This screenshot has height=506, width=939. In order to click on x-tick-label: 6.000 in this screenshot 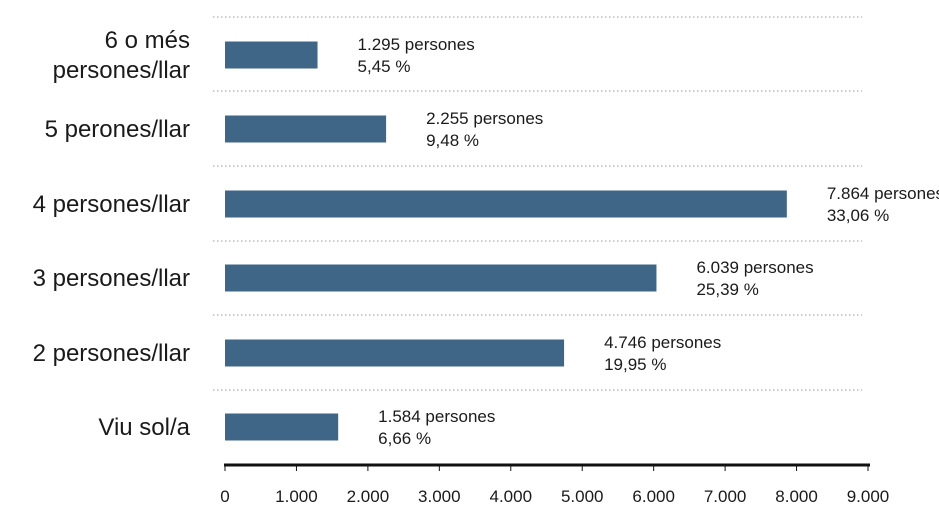, I will do `click(653, 496)`.